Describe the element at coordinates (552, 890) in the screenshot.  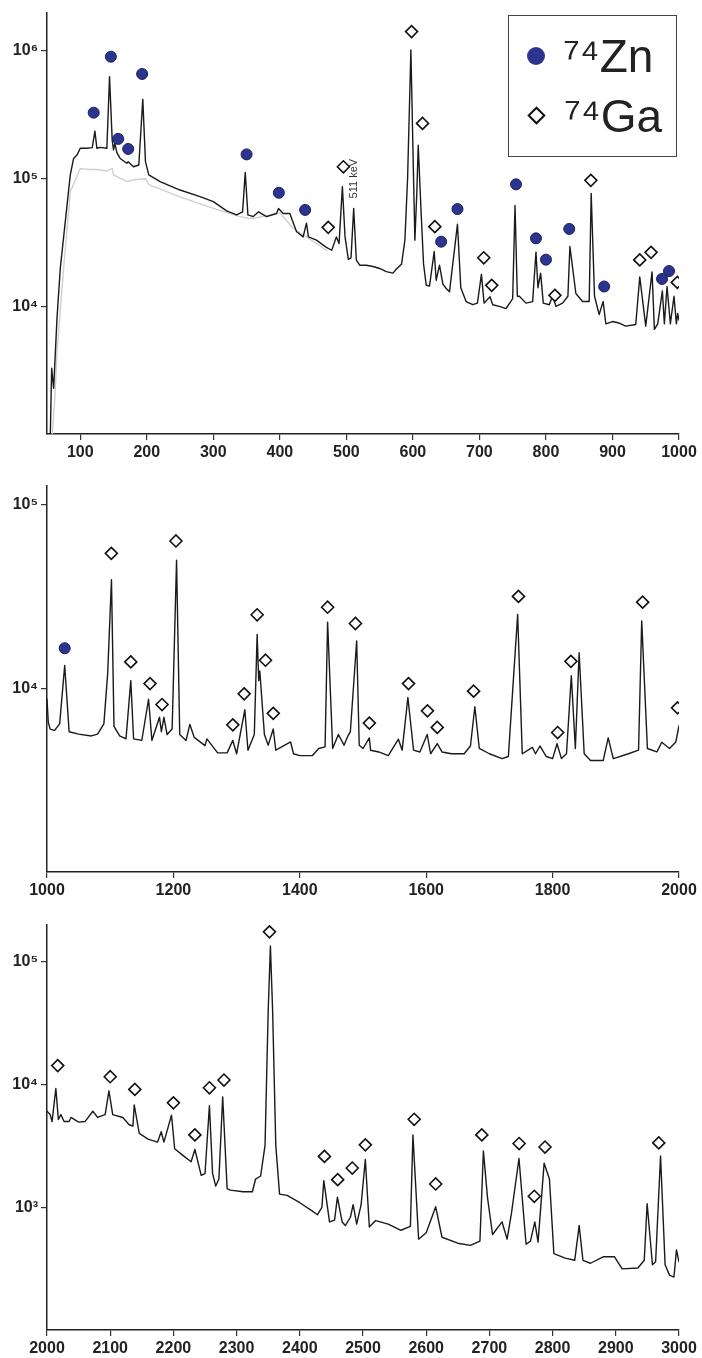
I see `x-tick-label: 1800` at that location.